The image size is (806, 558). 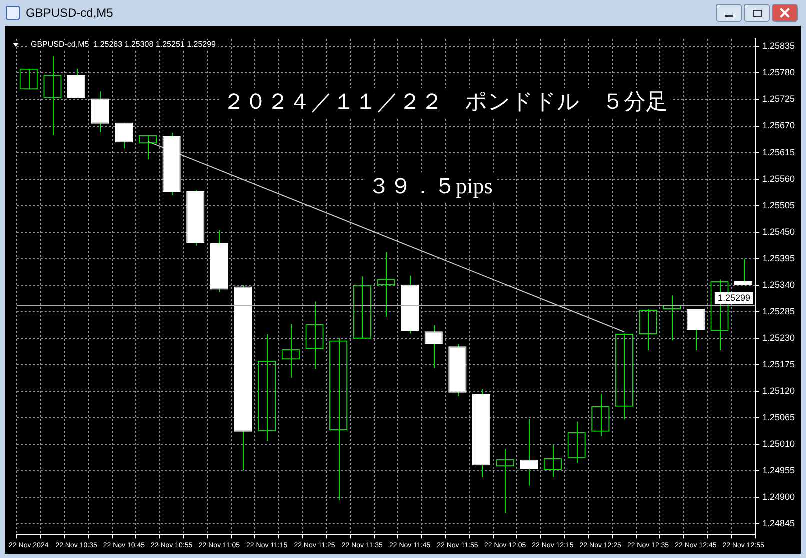 What do you see at coordinates (779, 497) in the screenshot?
I see `y-tick-label: 1.24900` at bounding box center [779, 497].